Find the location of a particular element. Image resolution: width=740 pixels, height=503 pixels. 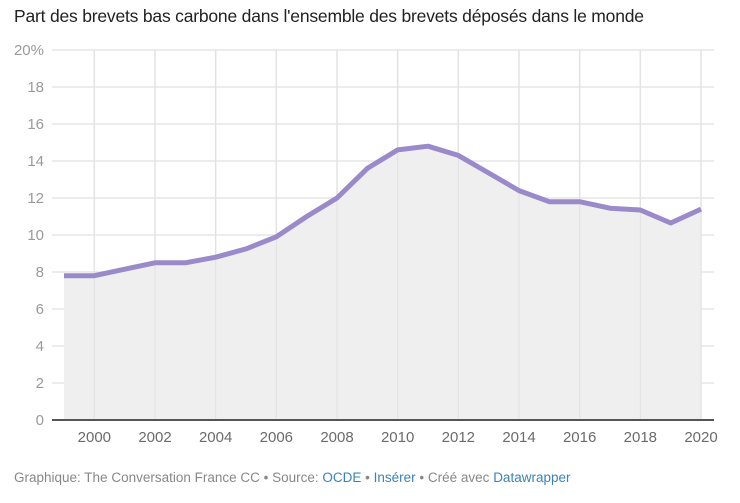

y-axis-ticks: 0 2 4 6 8 10 12 14 16 18 20% is located at coordinates (29, 235).